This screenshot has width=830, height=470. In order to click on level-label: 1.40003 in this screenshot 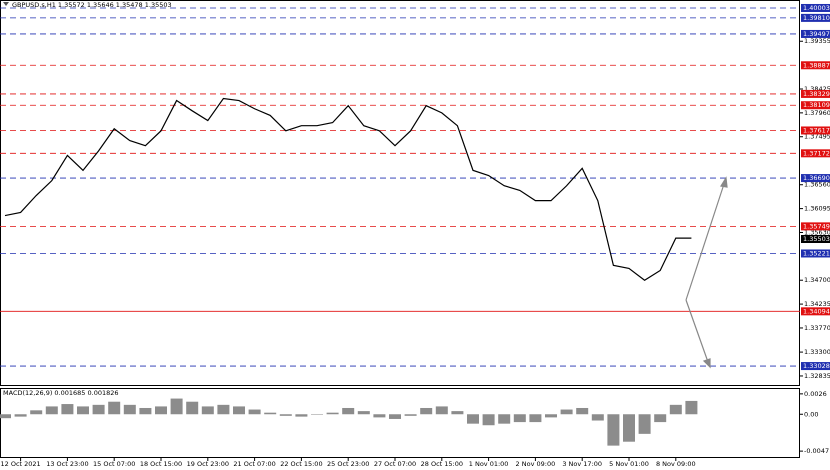, I will do `click(816, 8)`.